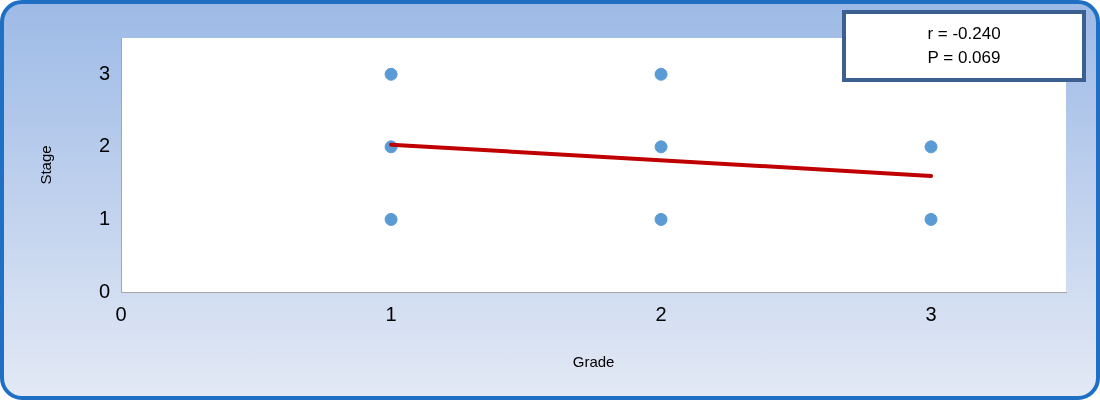 The image size is (1100, 400). I want to click on y-tick-label: 2, so click(105, 145).